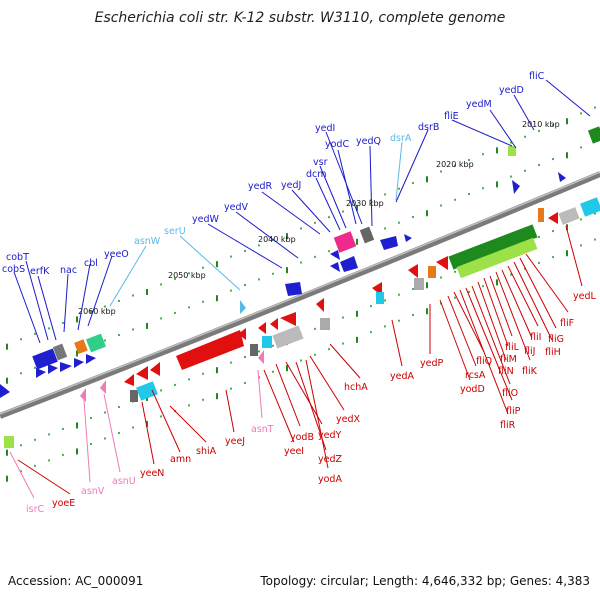 This screenshot has height=600, width=600. I want to click on arrow-r1, so click(155, 369).